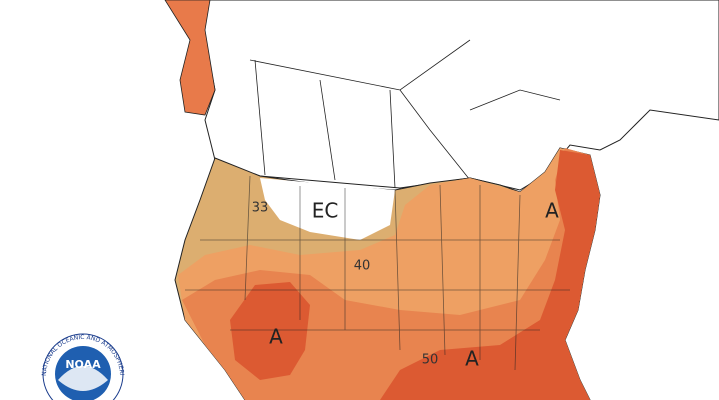 Image resolution: width=719 pixels, height=400 pixels. What do you see at coordinates (190, 58) in the screenshot?
I see `alaska-above` at bounding box center [190, 58].